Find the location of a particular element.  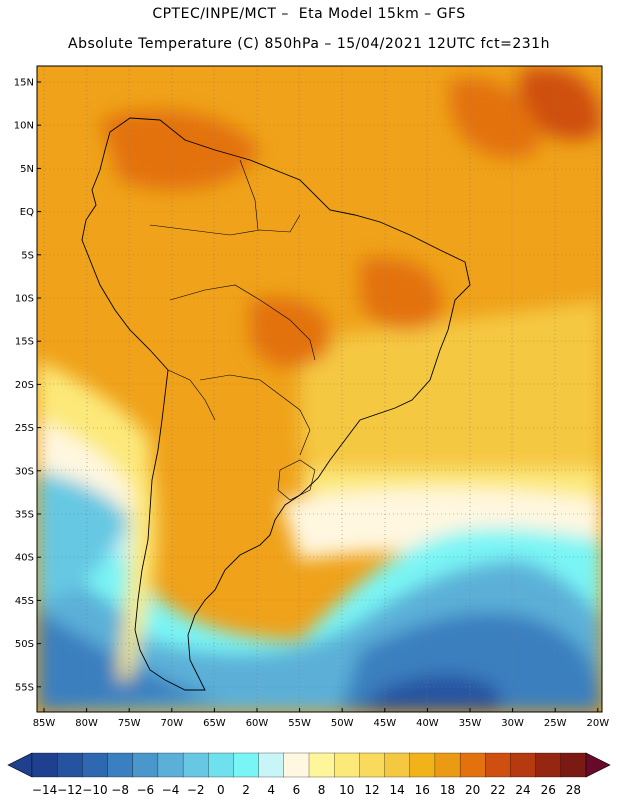

colorbar-label: 6 is located at coordinates (297, 790).